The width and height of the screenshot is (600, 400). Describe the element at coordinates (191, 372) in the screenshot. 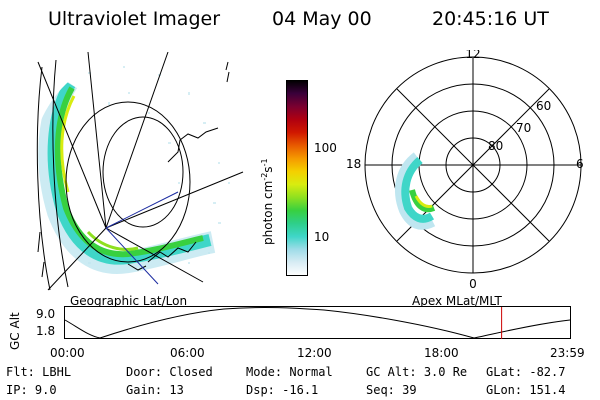

I see `info-door-value: Closed` at that location.